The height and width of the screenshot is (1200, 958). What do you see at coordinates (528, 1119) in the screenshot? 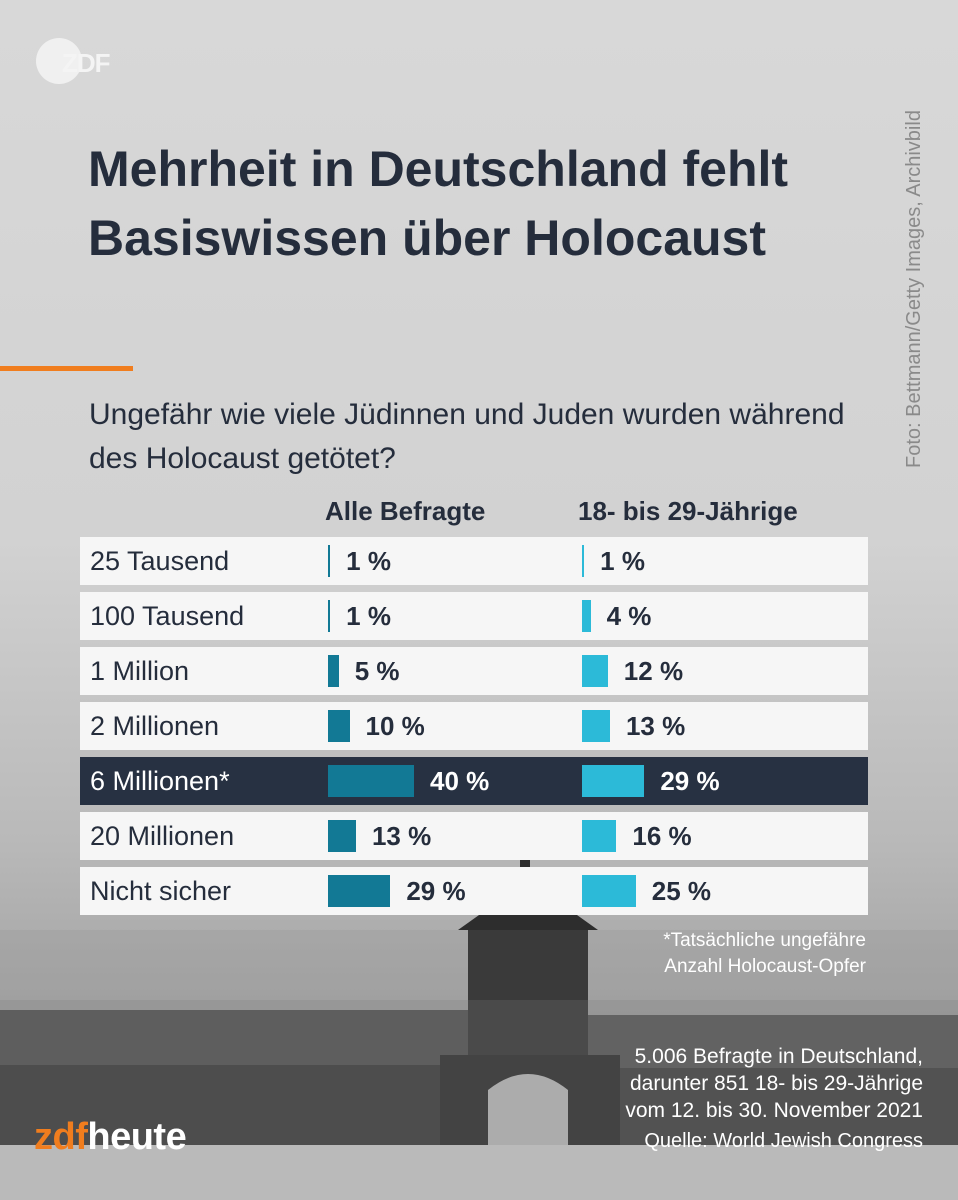
I see `gate-arch` at bounding box center [528, 1119].